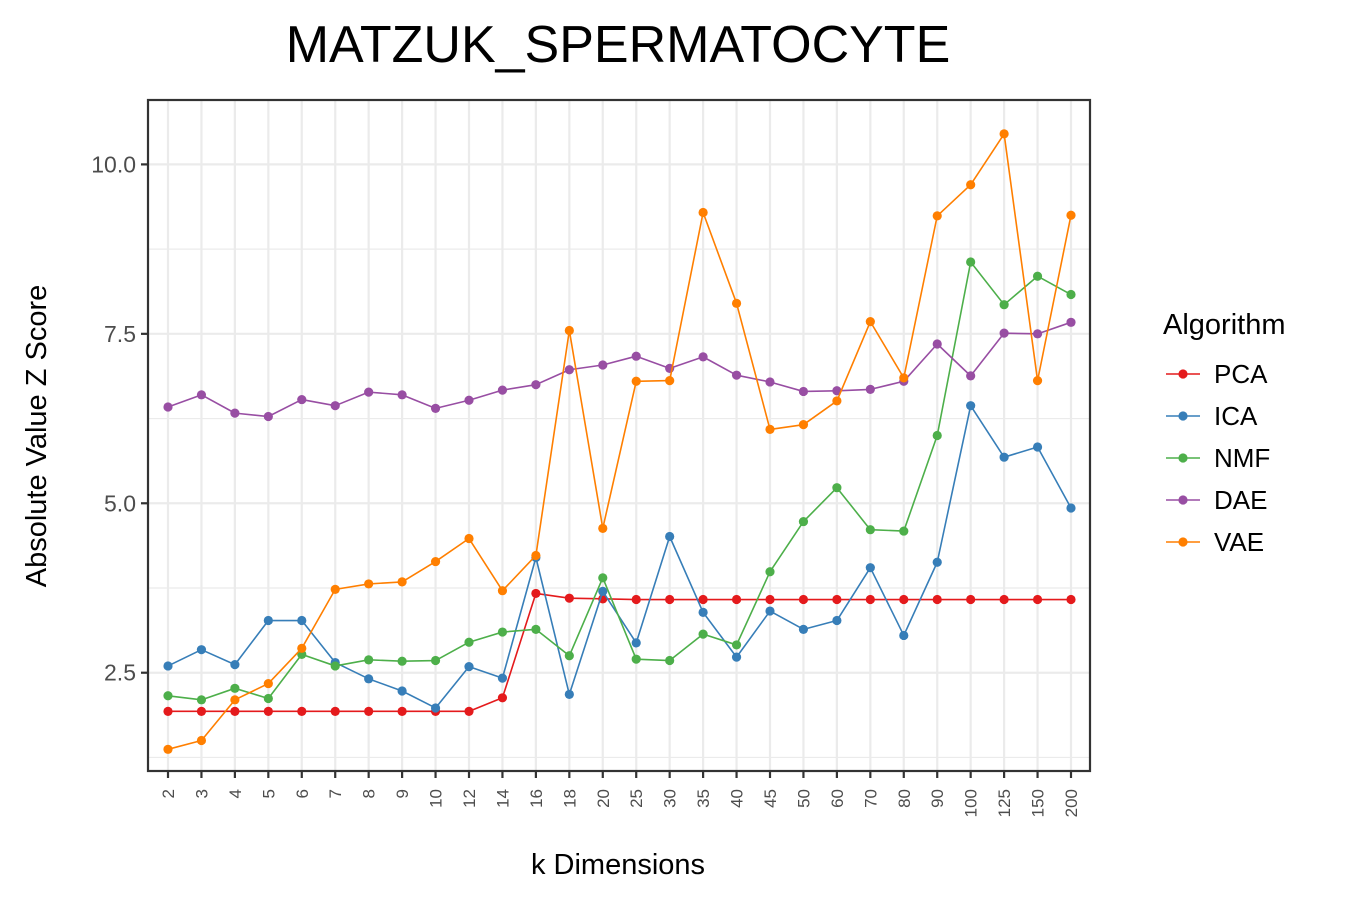  Describe the element at coordinates (436, 798) in the screenshot. I see `x-tick-label: 10` at that location.